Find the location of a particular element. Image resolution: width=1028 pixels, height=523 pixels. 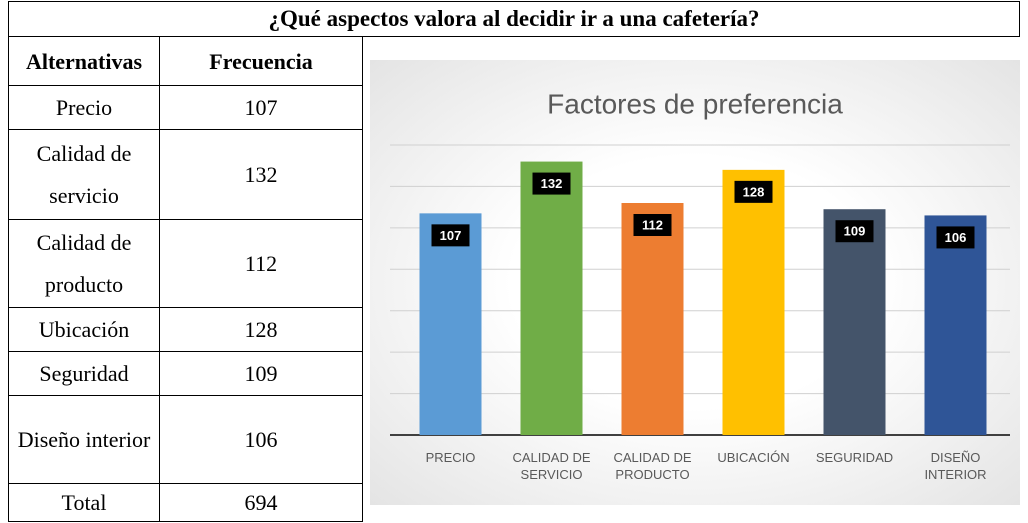

cell: Calidad de producto is located at coordinates (84, 263).